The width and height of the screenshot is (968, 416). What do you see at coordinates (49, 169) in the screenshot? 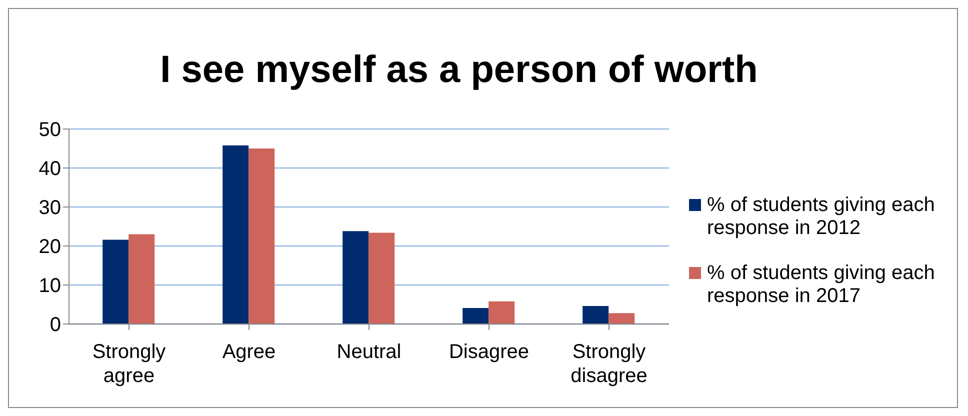
I see `y-tick-label: 40` at bounding box center [49, 169].